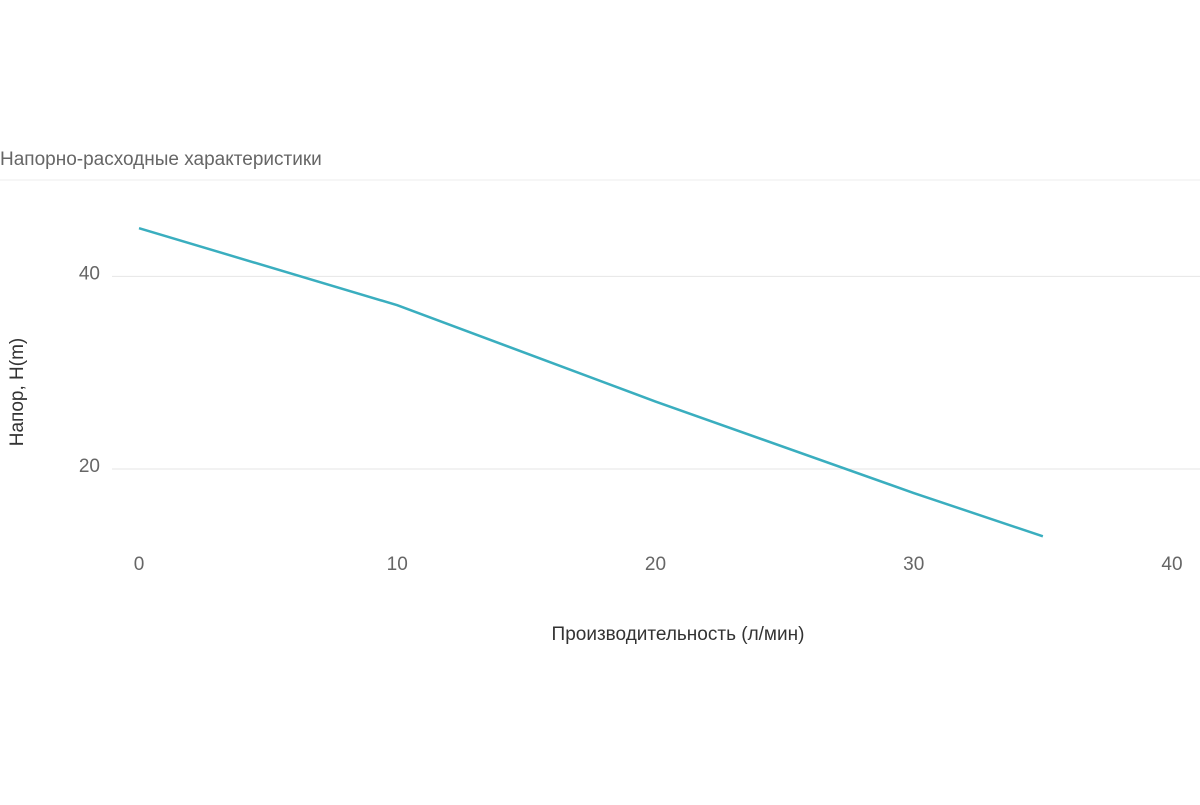 The image size is (1200, 805). Describe the element at coordinates (1171, 564) in the screenshot. I see `x-tick-label: 40` at that location.